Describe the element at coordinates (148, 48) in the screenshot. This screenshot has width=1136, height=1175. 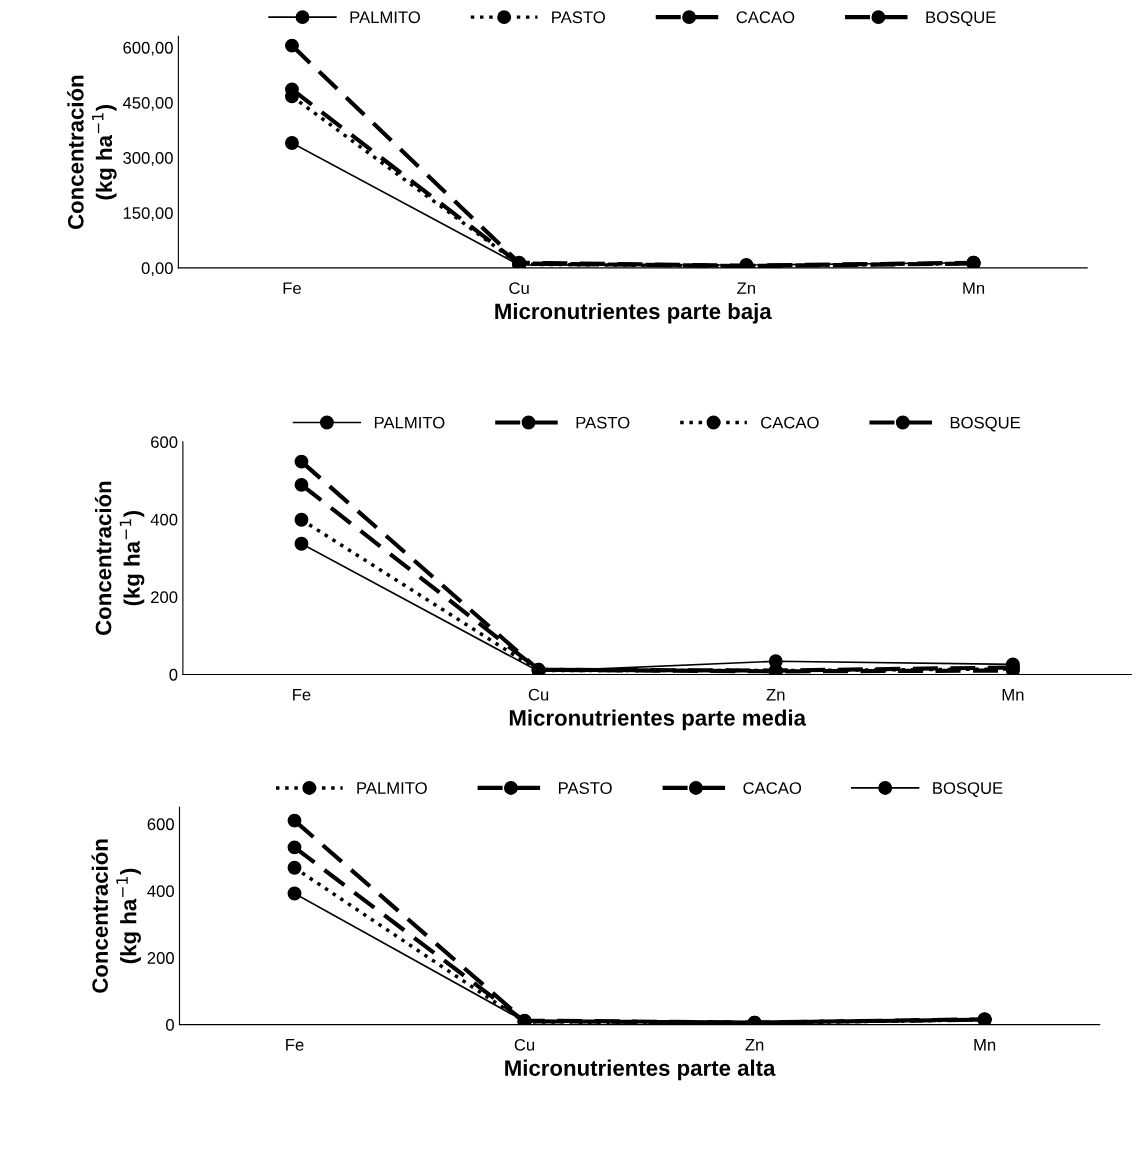
I see `y-tick-label: 600,00` at that location.